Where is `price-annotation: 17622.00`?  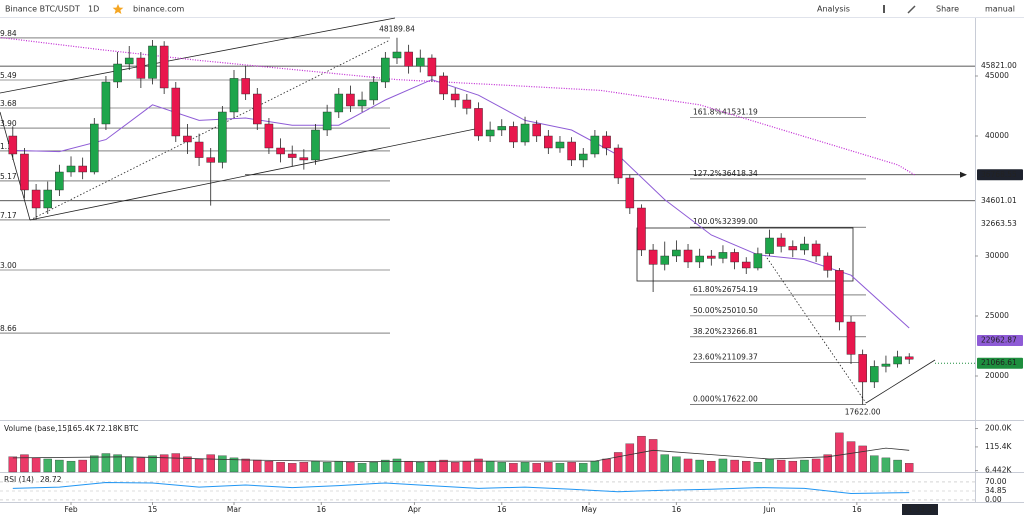
price-annotation: 17622.00 is located at coordinates (863, 412).